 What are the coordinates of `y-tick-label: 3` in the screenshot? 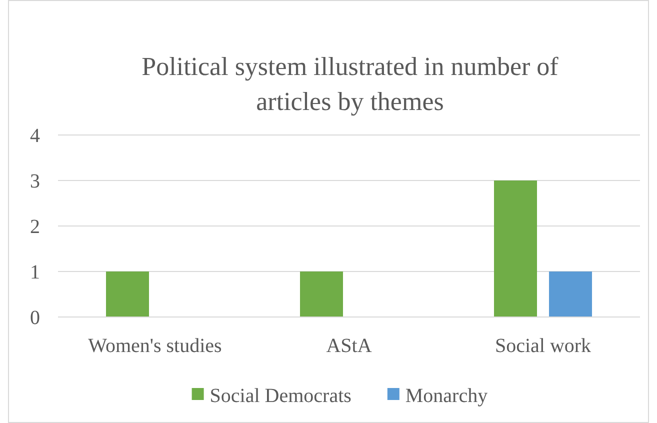 It's located at (35, 181).